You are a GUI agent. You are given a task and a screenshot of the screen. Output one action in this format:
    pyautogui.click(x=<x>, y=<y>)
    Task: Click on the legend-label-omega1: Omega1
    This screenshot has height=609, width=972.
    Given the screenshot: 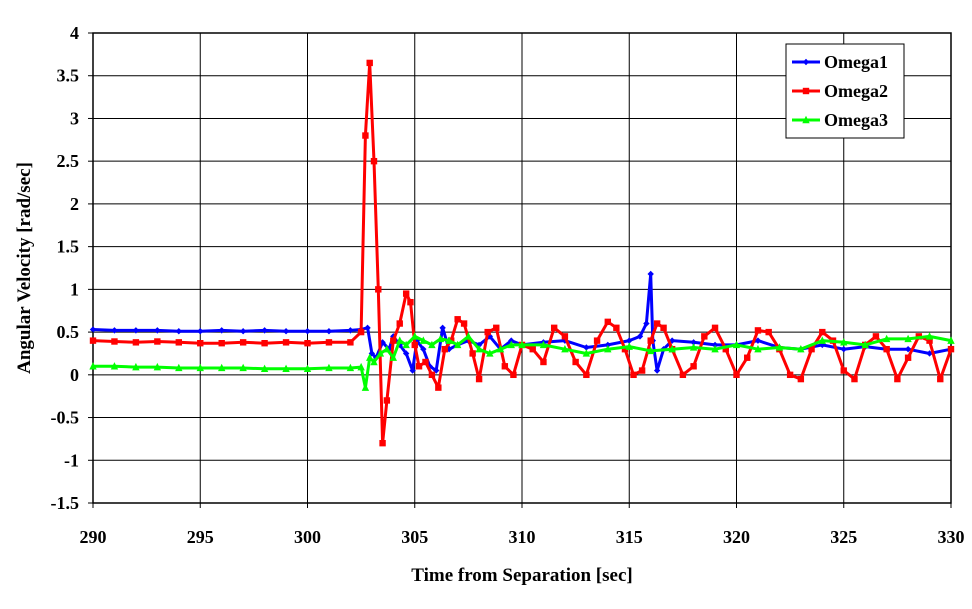 What is the action you would take?
    pyautogui.click(x=856, y=62)
    